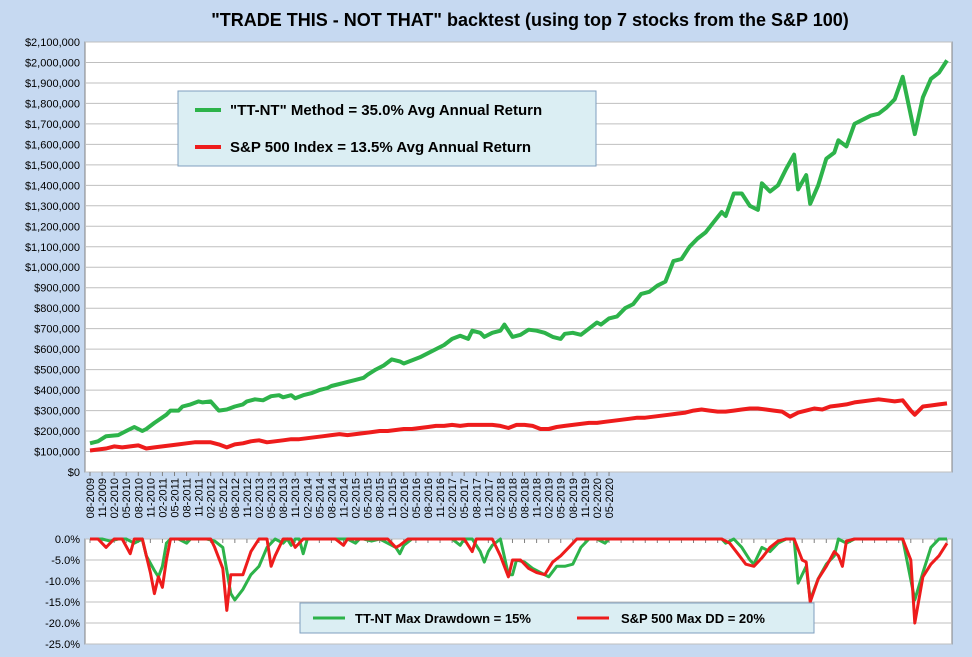 The height and width of the screenshot is (657, 972). Describe the element at coordinates (296, 498) in the screenshot. I see `main-x-tick-label: 11-2013` at that location.